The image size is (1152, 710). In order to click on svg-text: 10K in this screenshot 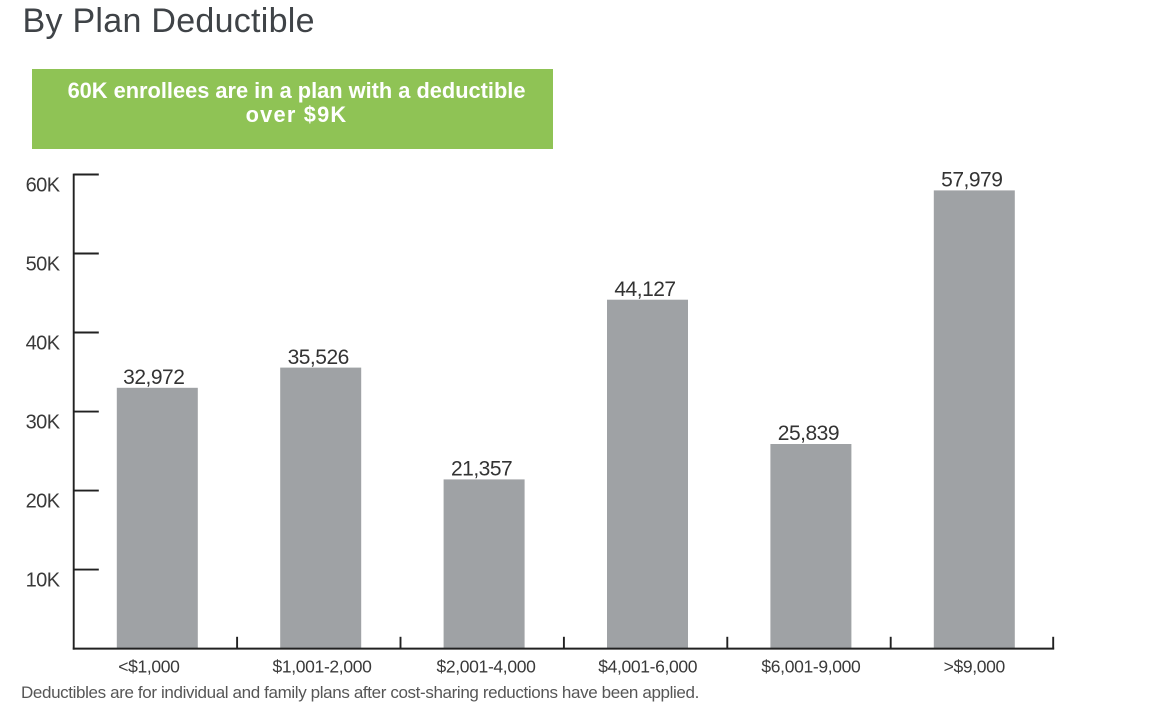, I will do `click(43, 581)`.